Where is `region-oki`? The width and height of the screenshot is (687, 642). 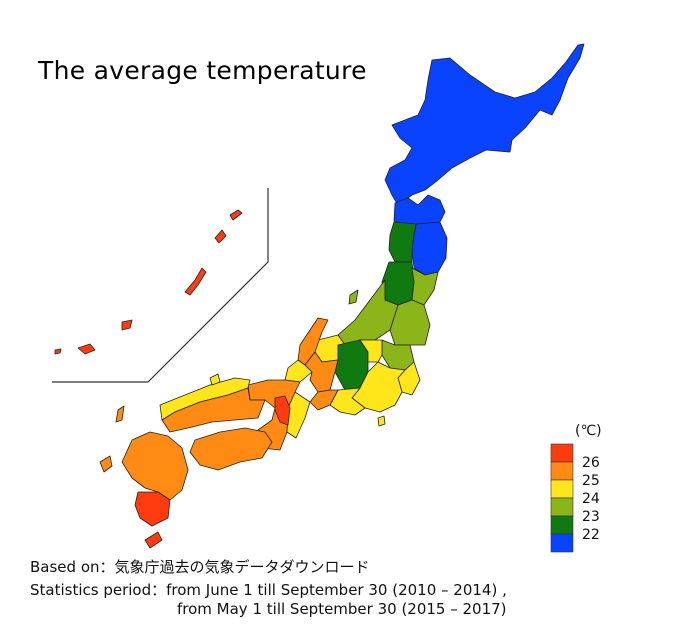
region-oki is located at coordinates (215, 379).